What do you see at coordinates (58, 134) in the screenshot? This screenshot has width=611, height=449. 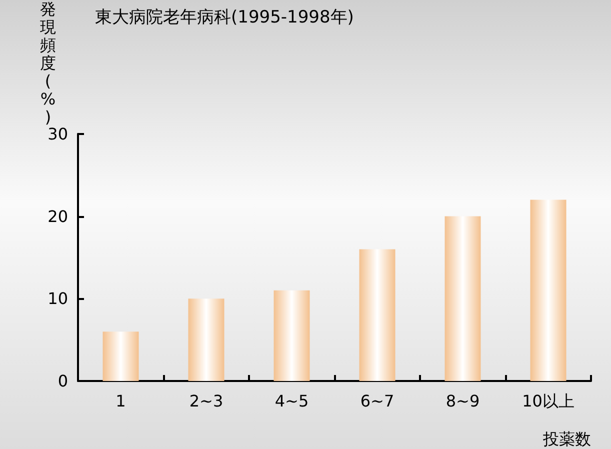 I see `y-tick-label: 30` at bounding box center [58, 134].